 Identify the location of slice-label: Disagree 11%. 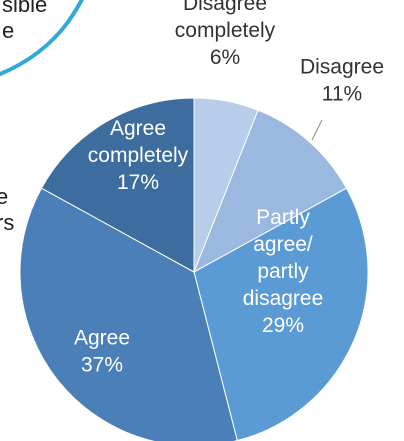
(342, 81).